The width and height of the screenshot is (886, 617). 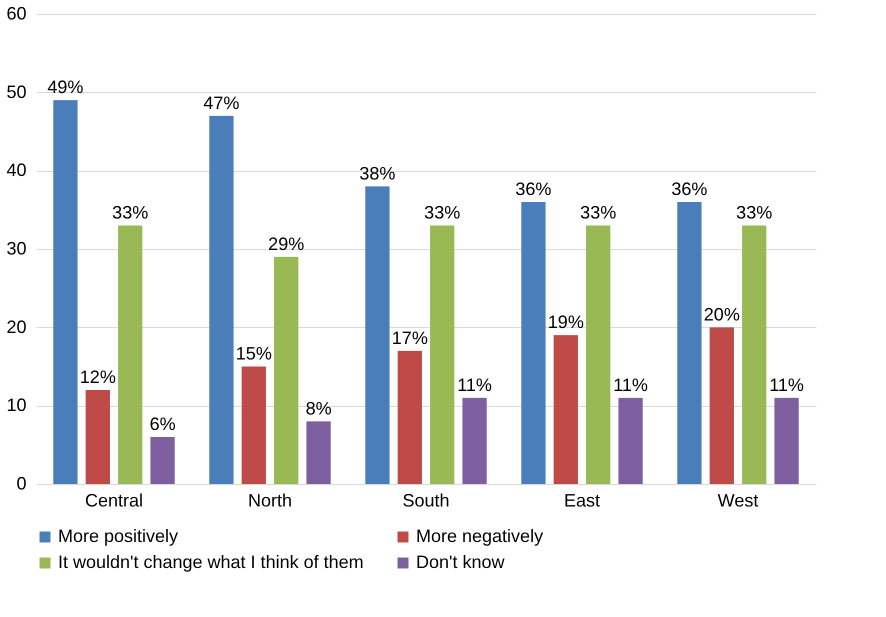 What do you see at coordinates (163, 424) in the screenshot?
I see `data-label: 6%` at bounding box center [163, 424].